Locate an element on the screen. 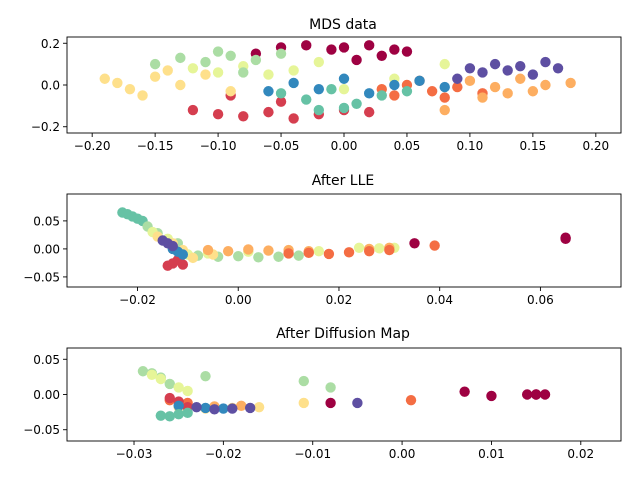 This screenshot has width=640, height=480. mds-xtick-label-4: 0.00 is located at coordinates (344, 146).